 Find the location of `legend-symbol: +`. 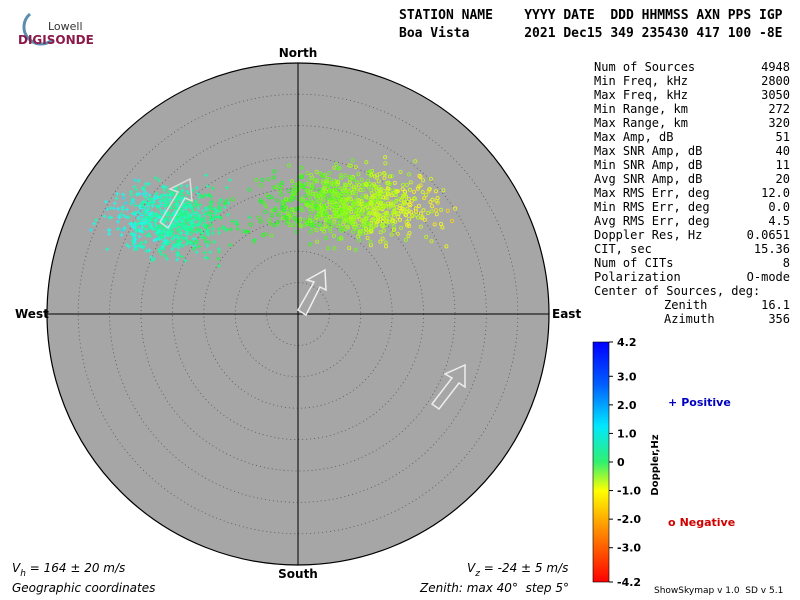

legend-symbol: + is located at coordinates (672, 402).